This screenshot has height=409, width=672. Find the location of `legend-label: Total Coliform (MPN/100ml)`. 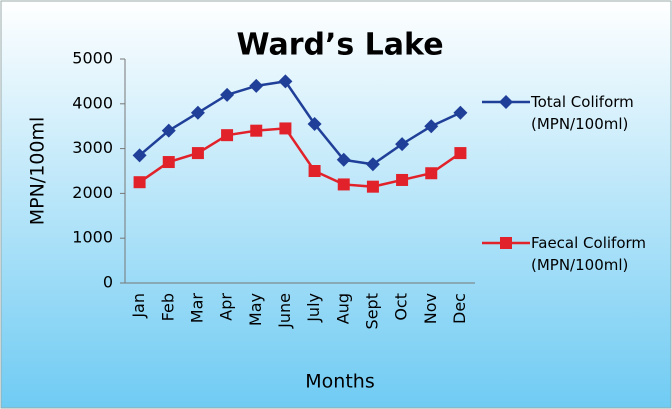

legend-label: Total Coliform (MPN/100ml) is located at coordinates (582, 113).